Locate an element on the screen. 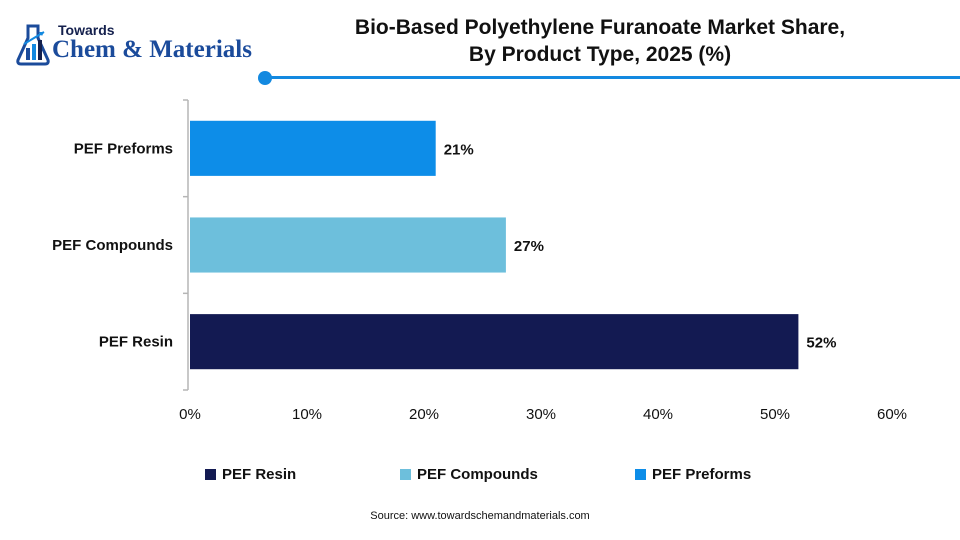 This screenshot has width=960, height=540. brand-name-large: Chem & Materials is located at coordinates (152, 49).